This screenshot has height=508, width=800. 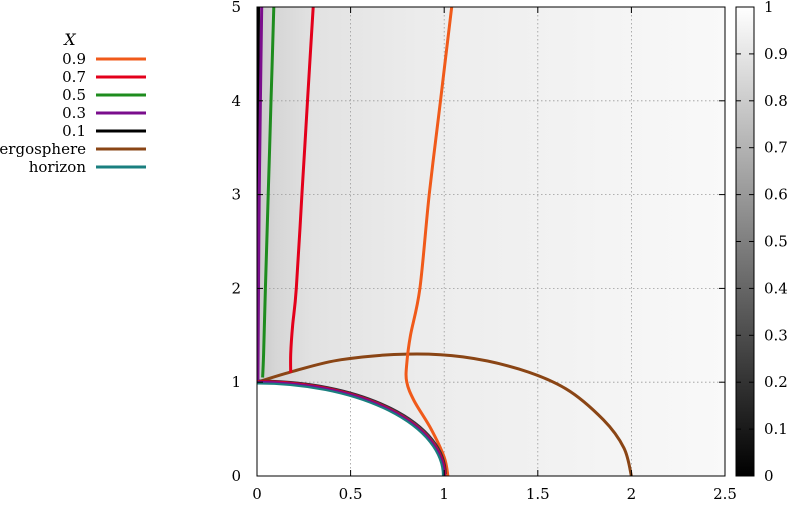 I want to click on colorbar-tick-label: 0.9, so click(x=776, y=54).